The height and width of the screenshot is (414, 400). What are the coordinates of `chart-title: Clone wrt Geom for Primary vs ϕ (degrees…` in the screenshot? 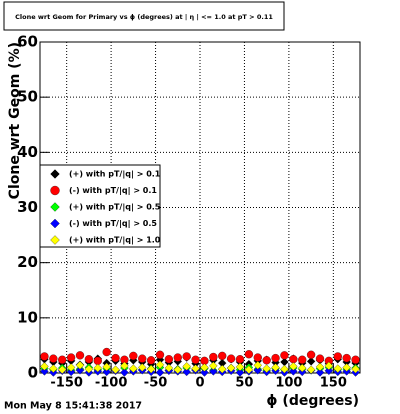 It's located at (144, 17).